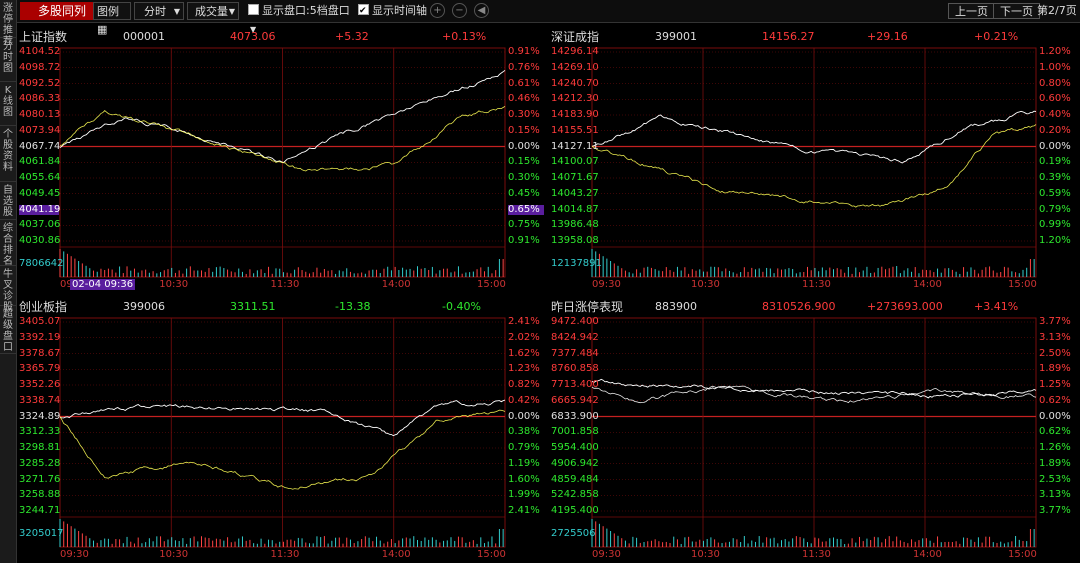 The height and width of the screenshot is (563, 1080). Describe the element at coordinates (399, 10) in the screenshot. I see `show-time-axis-label: 显示时间轴` at that location.